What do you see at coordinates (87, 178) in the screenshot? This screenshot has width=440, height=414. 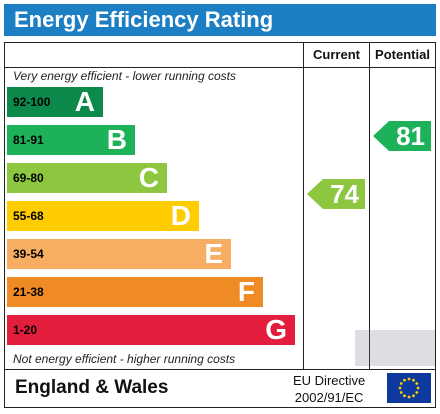 I see `band-c: 69-80 C` at bounding box center [87, 178].